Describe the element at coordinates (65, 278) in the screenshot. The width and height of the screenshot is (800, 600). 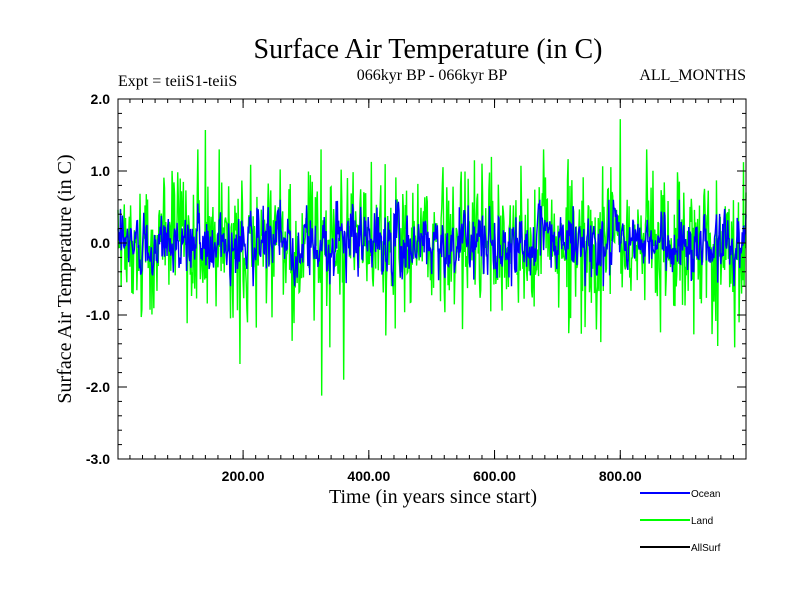
I see `y-axis-label: Surface Air Temperature (in C)` at that location.